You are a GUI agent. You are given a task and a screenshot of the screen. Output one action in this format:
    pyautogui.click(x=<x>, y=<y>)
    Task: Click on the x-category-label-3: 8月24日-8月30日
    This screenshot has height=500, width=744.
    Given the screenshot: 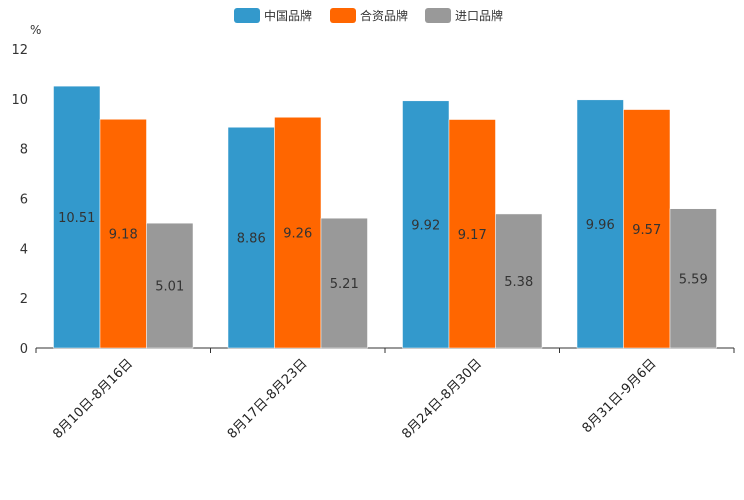 What is the action you would take?
    pyautogui.click(x=442, y=399)
    